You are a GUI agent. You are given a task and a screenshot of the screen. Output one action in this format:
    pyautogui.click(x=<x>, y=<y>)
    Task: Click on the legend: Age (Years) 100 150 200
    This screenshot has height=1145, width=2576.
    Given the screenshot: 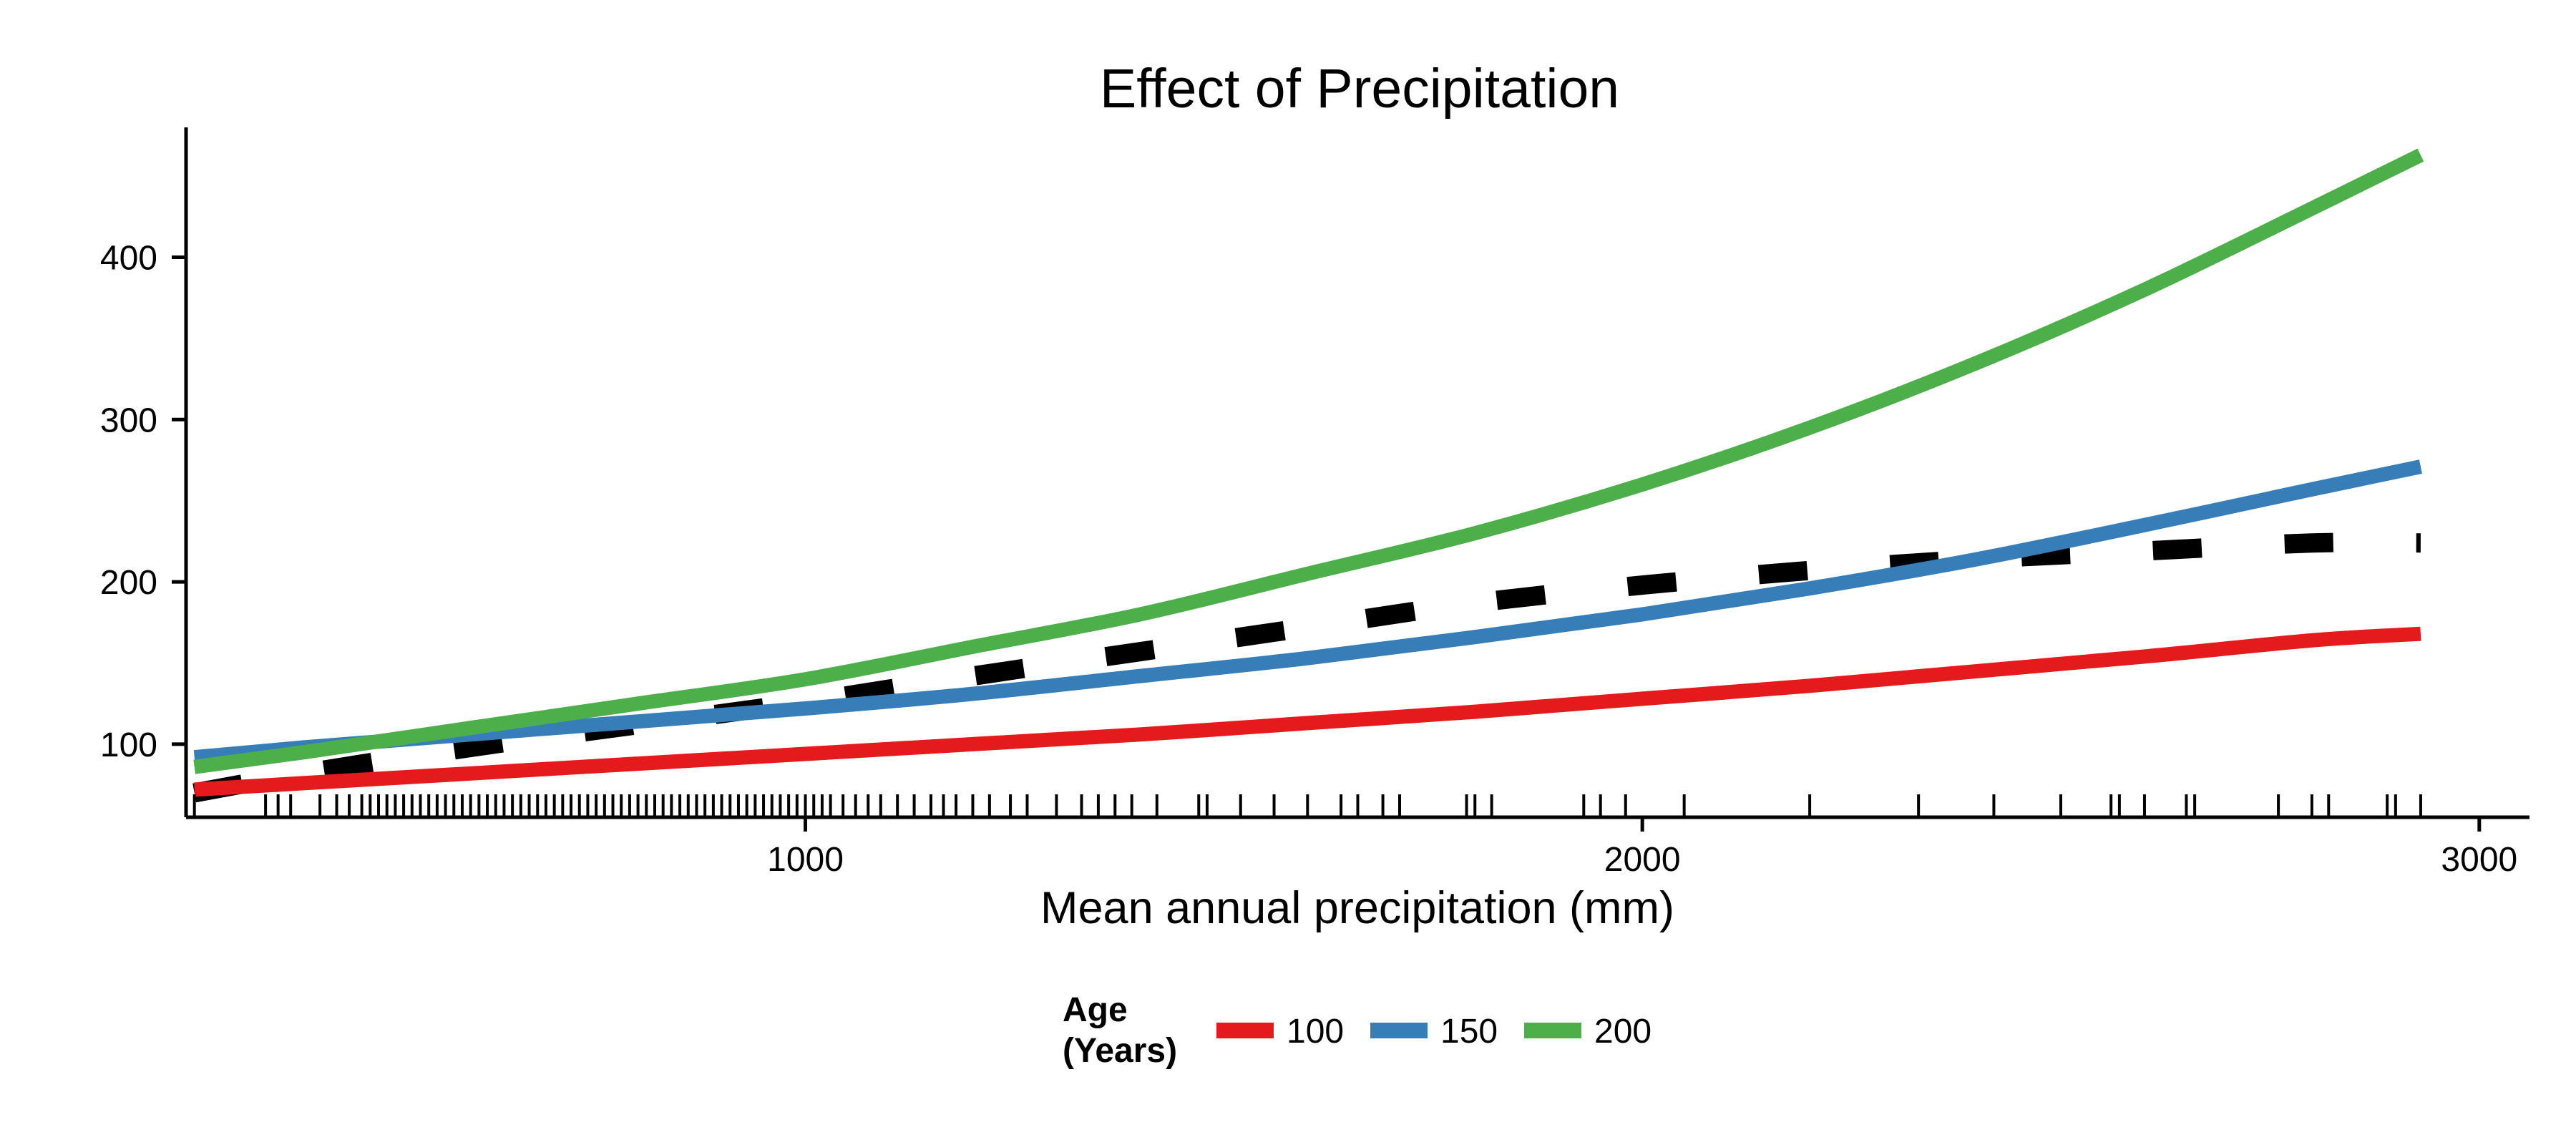 What is the action you would take?
    pyautogui.click(x=1357, y=1030)
    